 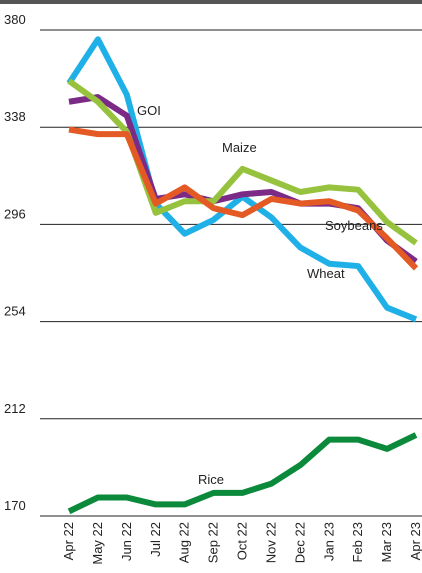 I want to click on x-tick-label: Mar 23, so click(x=386, y=542).